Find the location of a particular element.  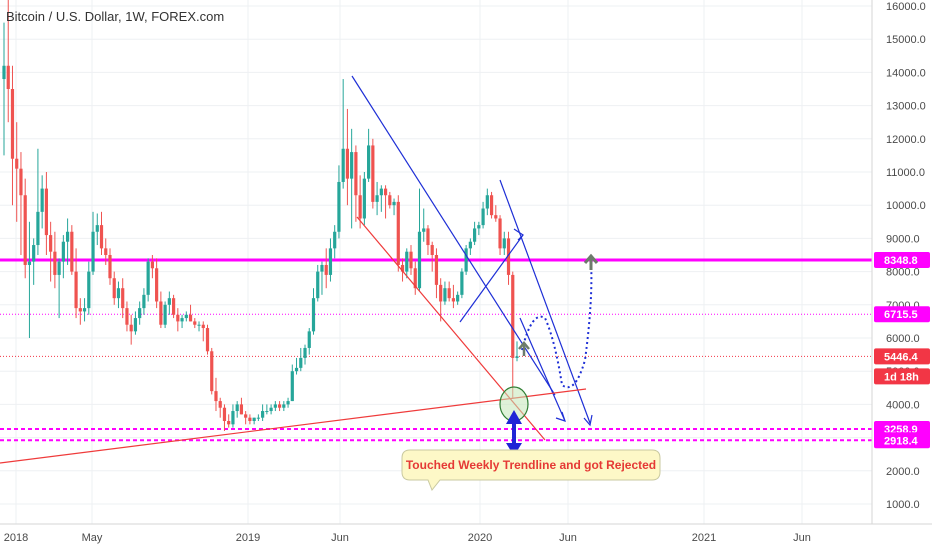

x-tick-label: 2018 is located at coordinates (16, 538).